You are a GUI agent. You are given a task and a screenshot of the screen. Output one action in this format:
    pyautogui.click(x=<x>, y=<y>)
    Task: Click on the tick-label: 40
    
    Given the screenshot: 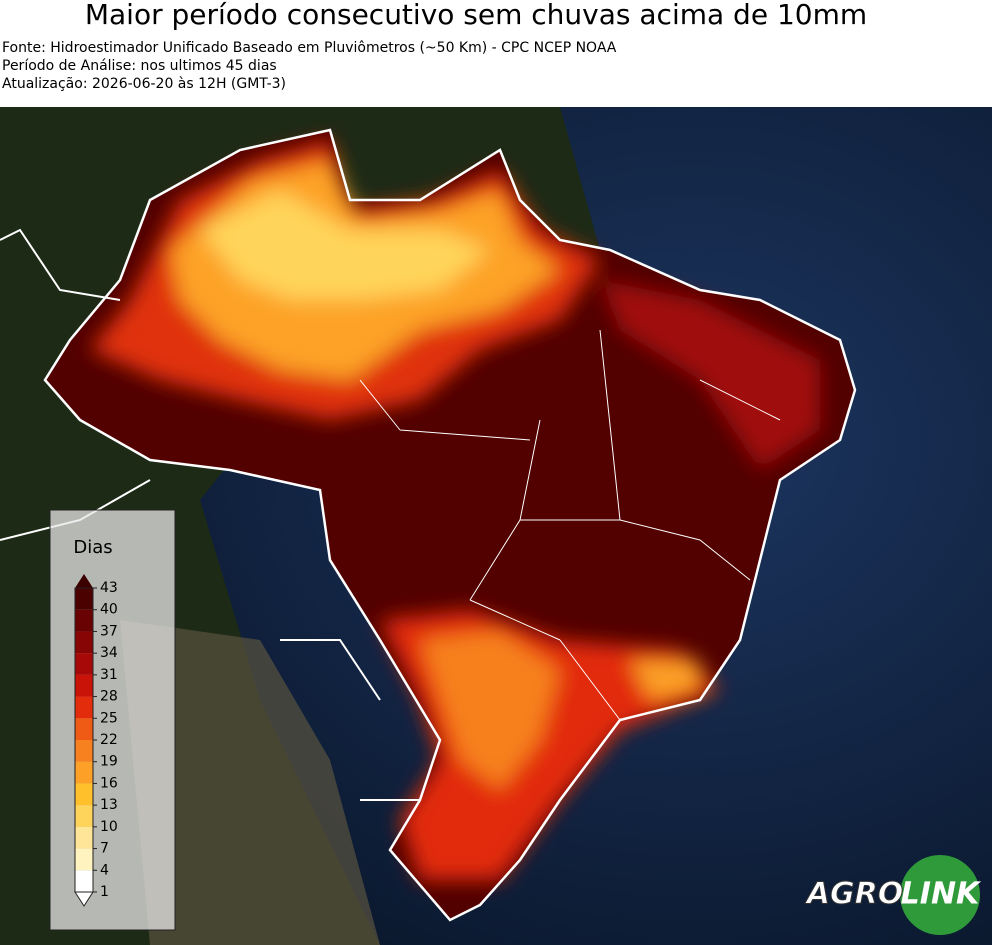 What is the action you would take?
    pyautogui.click(x=109, y=610)
    